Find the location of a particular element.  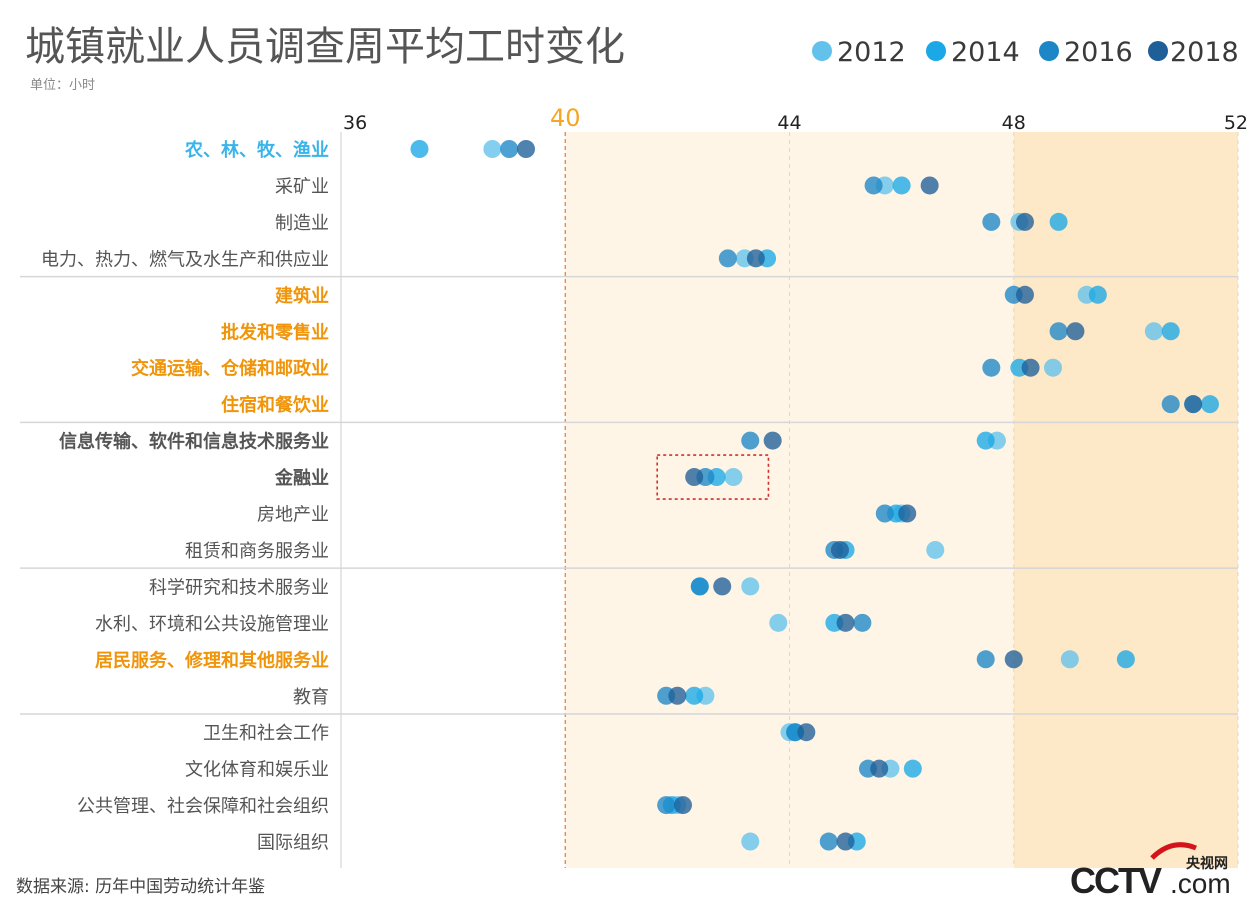

legend-label-2012: 2012 is located at coordinates (871, 52).